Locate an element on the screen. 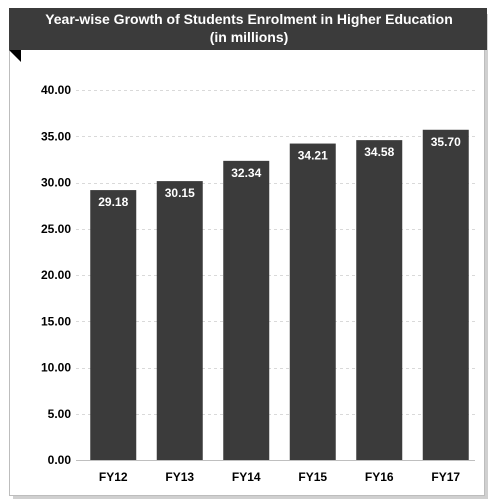 Image resolution: width=500 pixels, height=504 pixels. x-tick-label: FY12 is located at coordinates (113, 477).